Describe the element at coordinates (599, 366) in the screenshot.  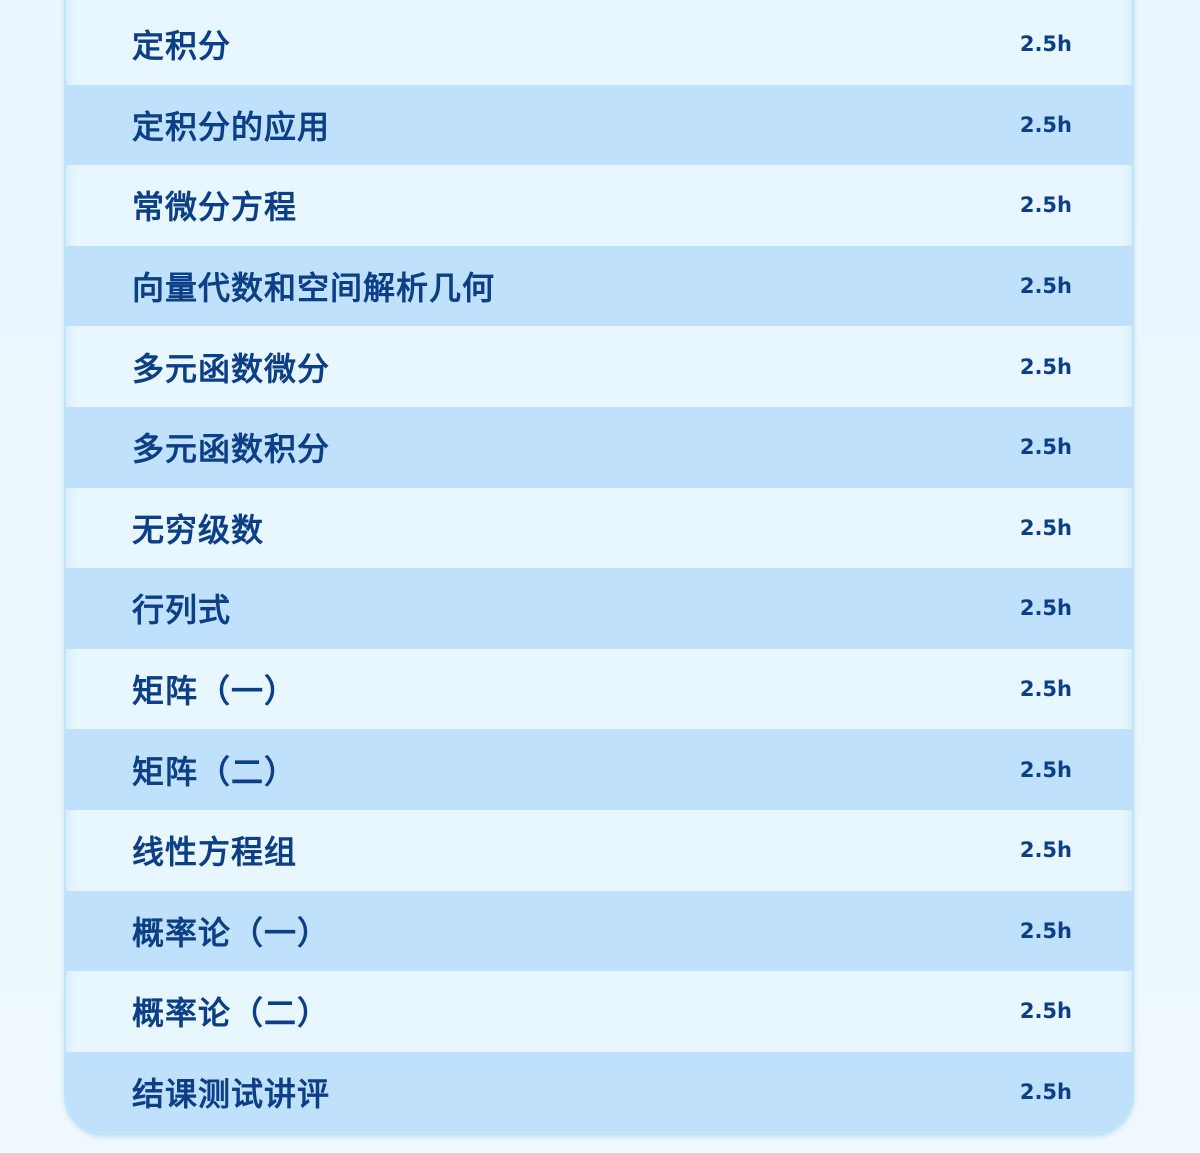
I see `course-row: 多元函数微分 2.5h` at that location.